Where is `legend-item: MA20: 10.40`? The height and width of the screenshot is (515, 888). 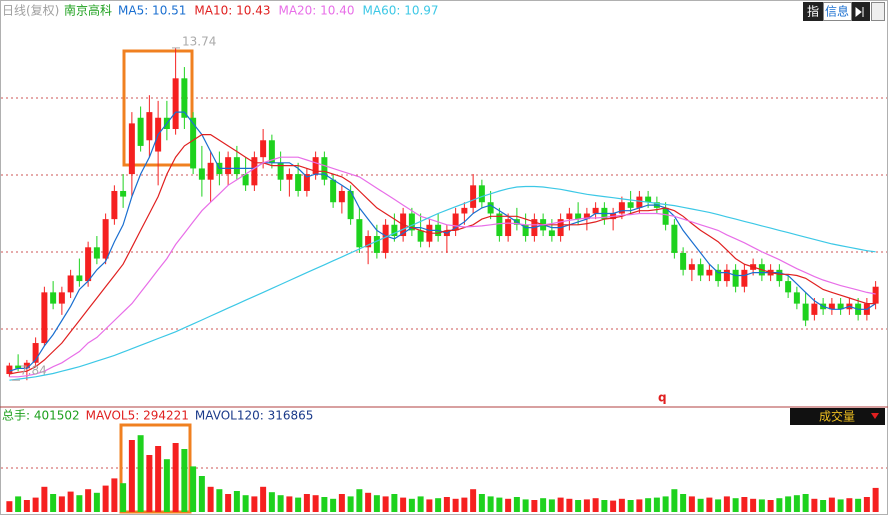 legend-item: MA20: 10.40 is located at coordinates (316, 11).